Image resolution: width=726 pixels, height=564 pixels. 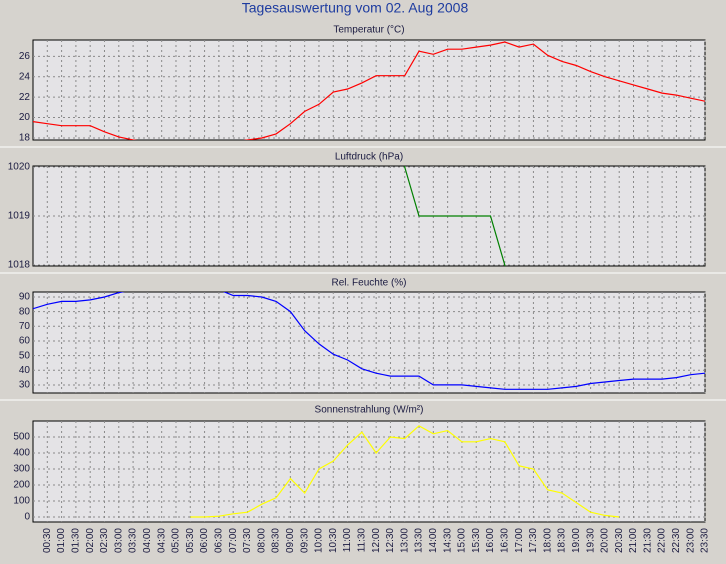 What do you see at coordinates (25, 385) in the screenshot?
I see `y-tick-label: 30` at bounding box center [25, 385].